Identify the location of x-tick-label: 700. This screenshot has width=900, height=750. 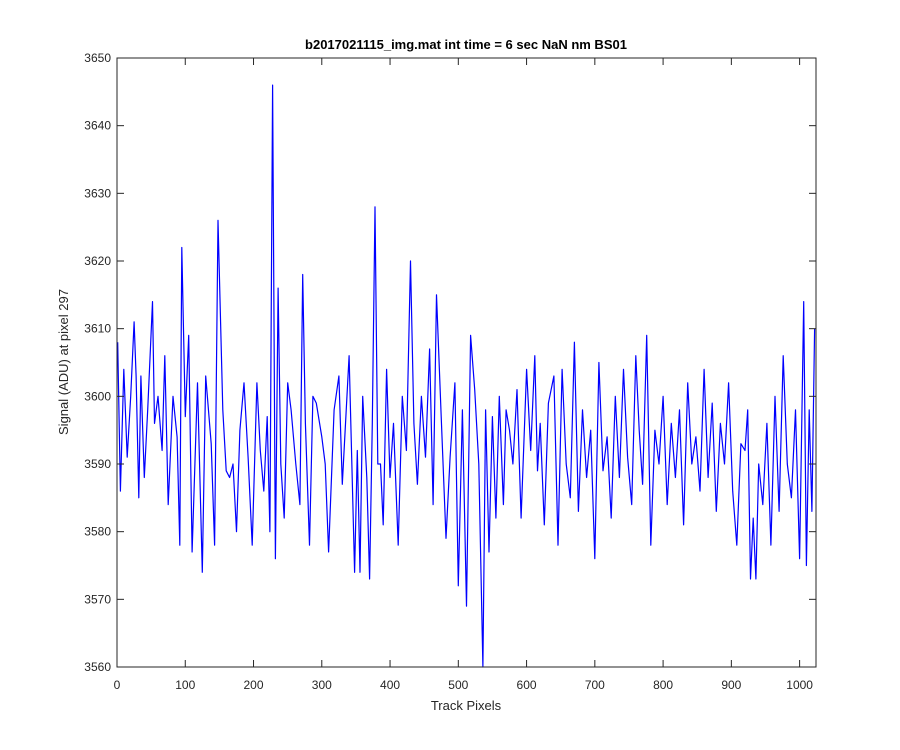
(595, 685).